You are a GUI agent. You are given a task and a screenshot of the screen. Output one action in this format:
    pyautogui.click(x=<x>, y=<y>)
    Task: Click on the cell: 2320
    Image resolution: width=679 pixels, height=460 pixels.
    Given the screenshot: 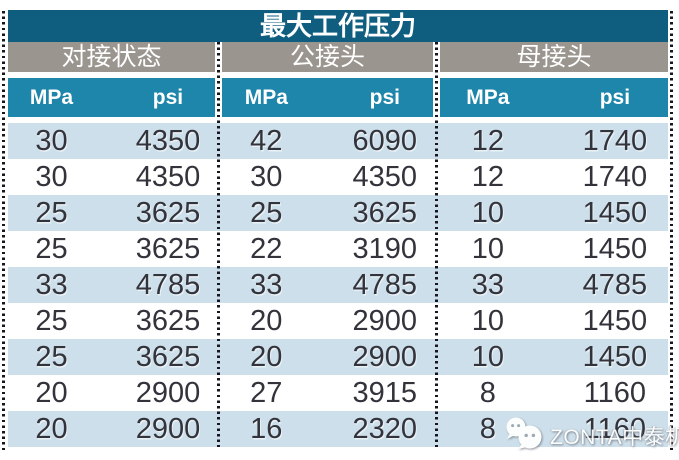 What is the action you would take?
    pyautogui.click(x=385, y=429)
    